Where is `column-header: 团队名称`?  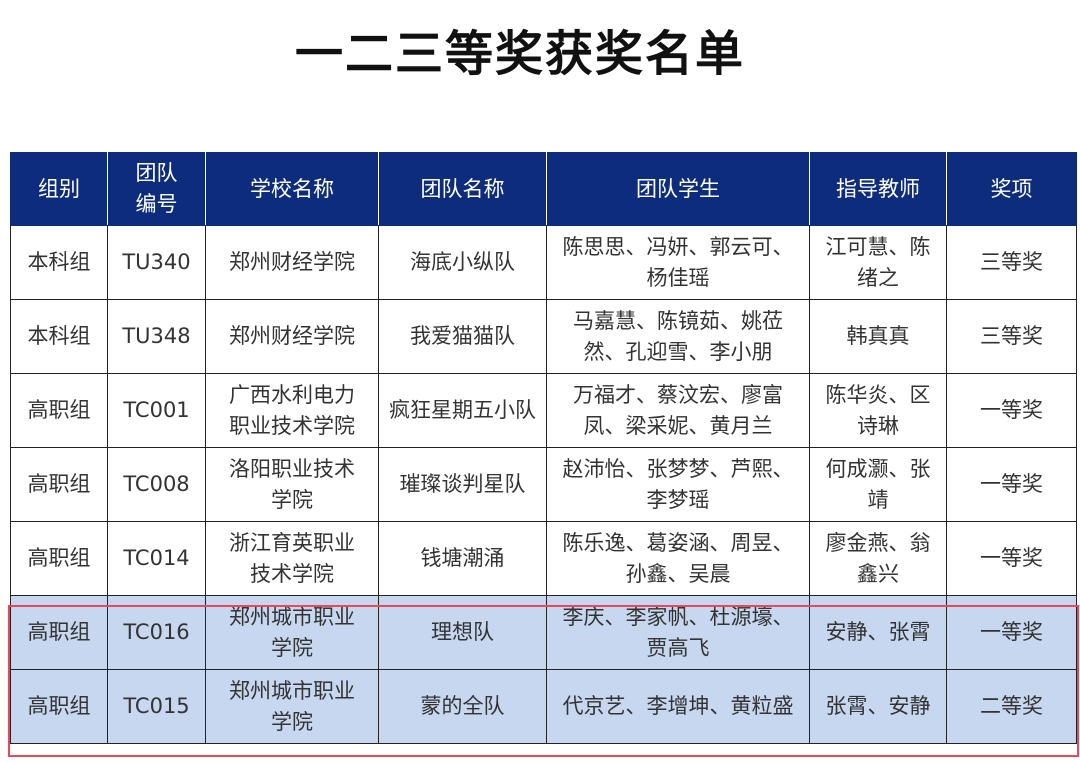
column-header: 团队名称 is located at coordinates (462, 189).